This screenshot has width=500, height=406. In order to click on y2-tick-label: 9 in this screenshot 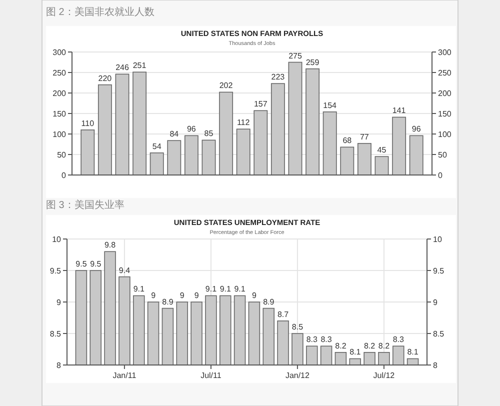, I will do `click(435, 302)`.